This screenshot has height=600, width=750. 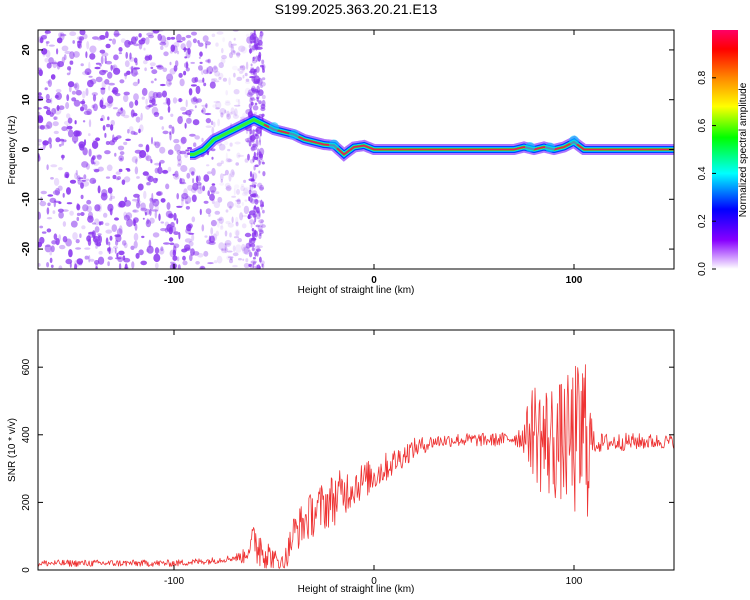 What do you see at coordinates (743, 149) in the screenshot?
I see `colorbar-label: Normalized spectral amplitude` at bounding box center [743, 149].